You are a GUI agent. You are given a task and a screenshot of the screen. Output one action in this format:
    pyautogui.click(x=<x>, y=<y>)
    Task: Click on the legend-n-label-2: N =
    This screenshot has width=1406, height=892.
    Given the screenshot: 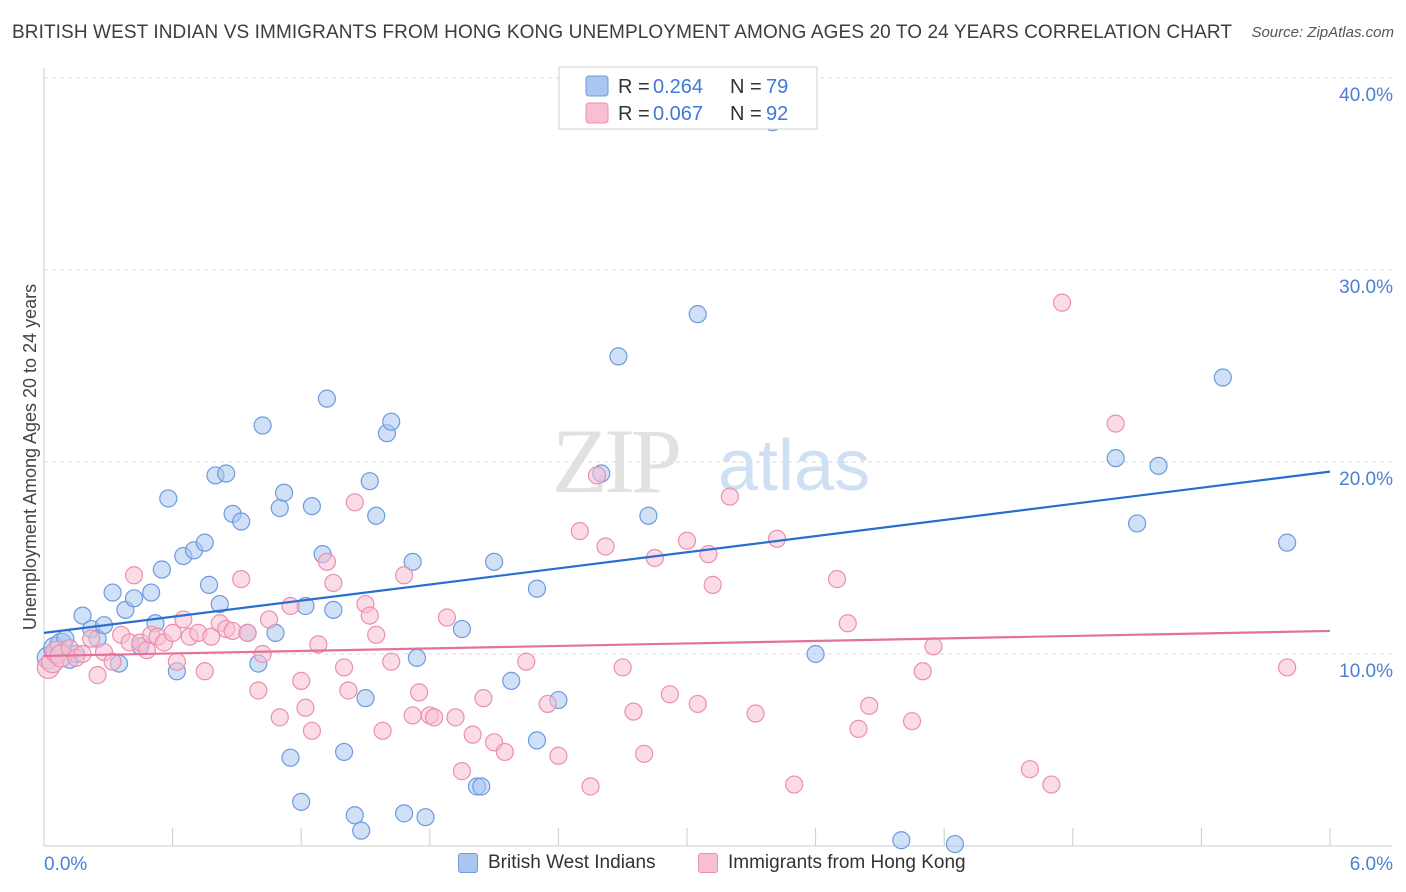 What is the action you would take?
    pyautogui.click(x=746, y=114)
    